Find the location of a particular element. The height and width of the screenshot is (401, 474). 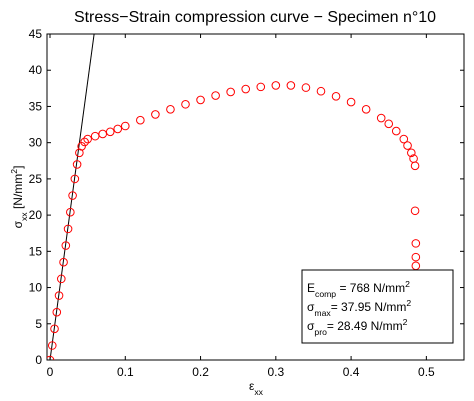

annotation-box is located at coordinates (377, 306).